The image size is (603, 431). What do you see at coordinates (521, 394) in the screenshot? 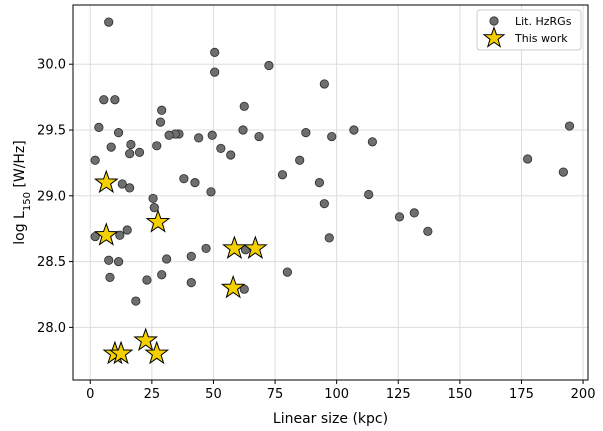
I see `x-tick-label: 175` at bounding box center [521, 394].